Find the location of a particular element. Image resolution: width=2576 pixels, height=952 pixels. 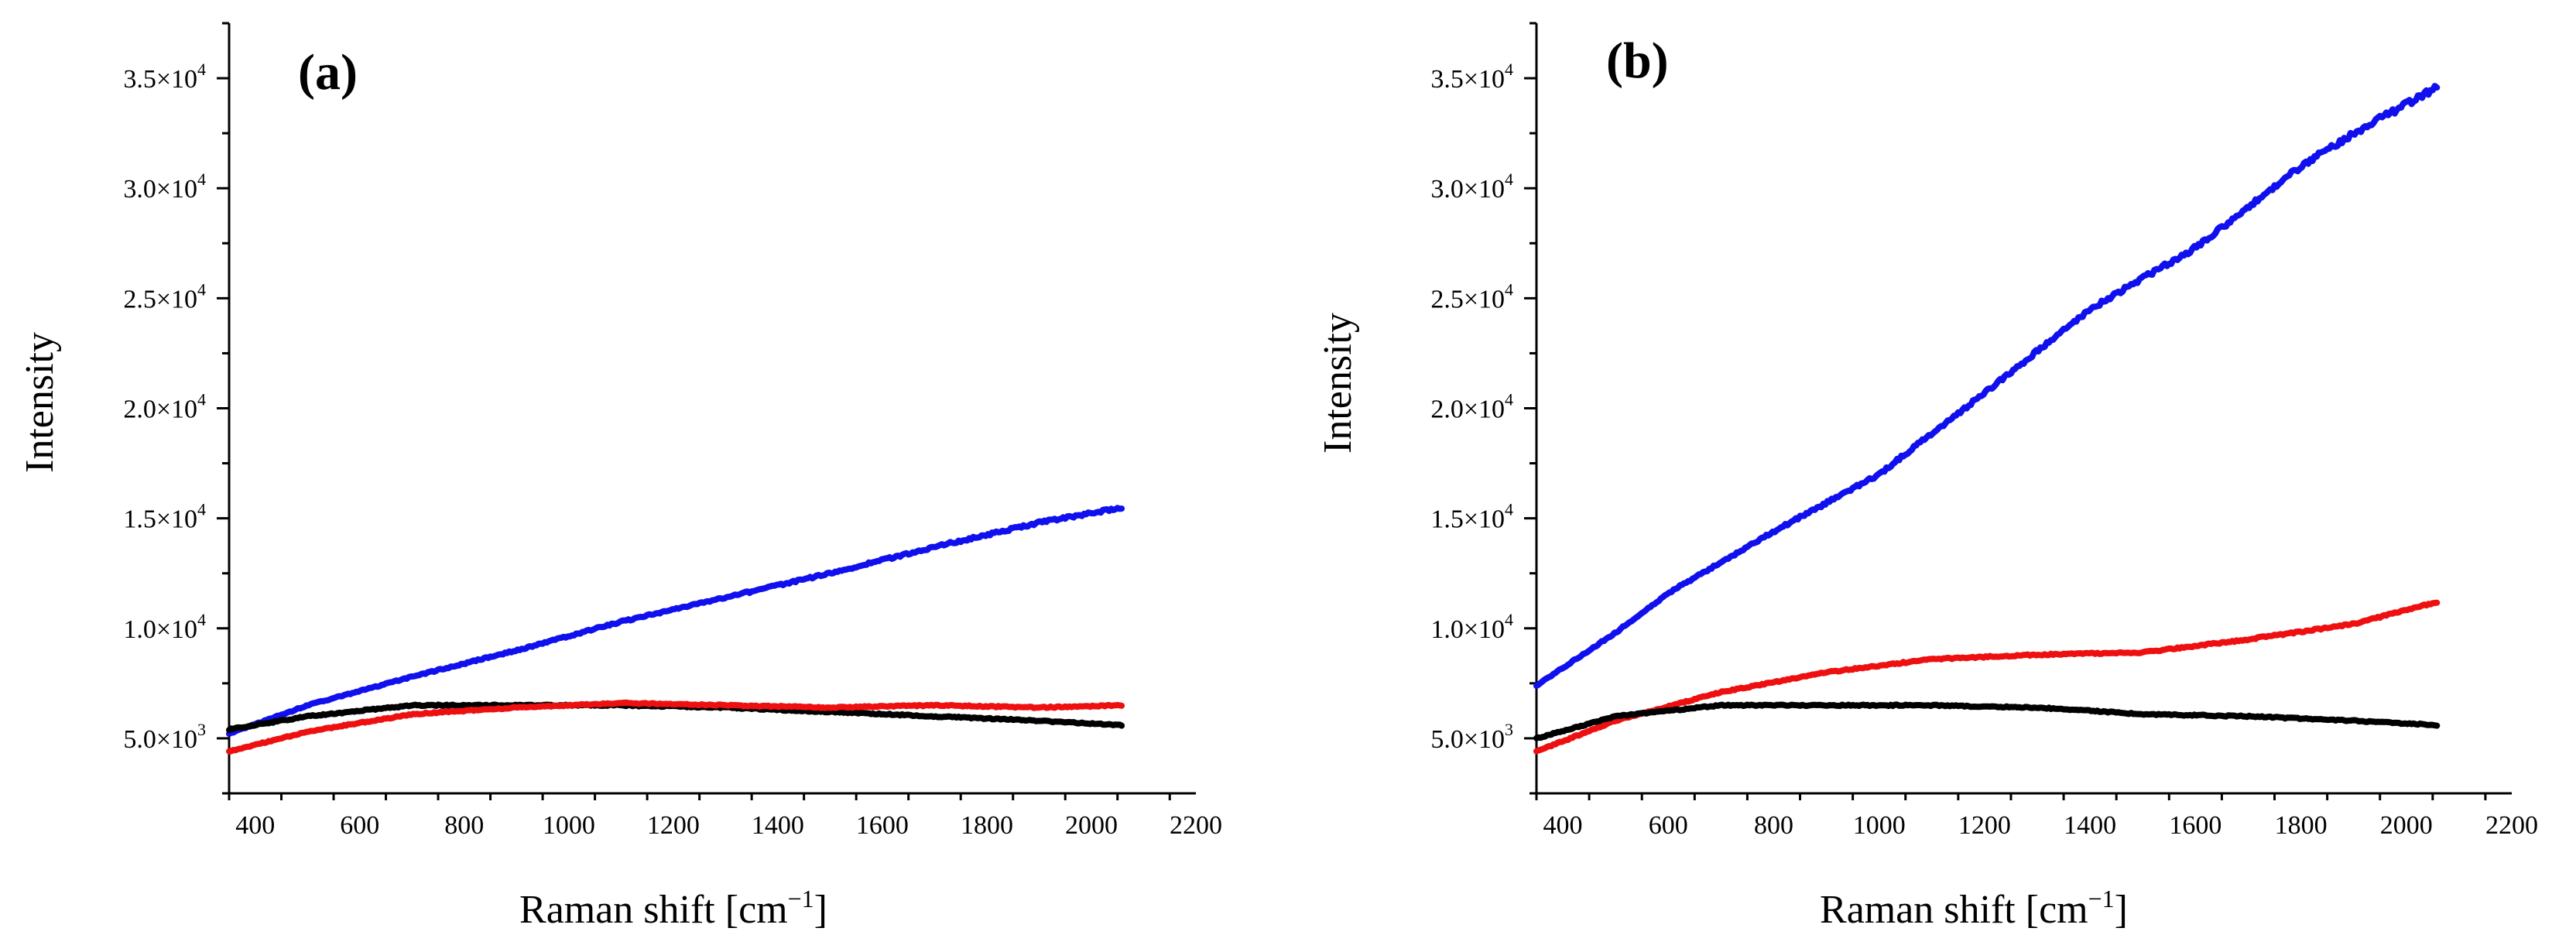

panel-label: (b) is located at coordinates (1637, 61).